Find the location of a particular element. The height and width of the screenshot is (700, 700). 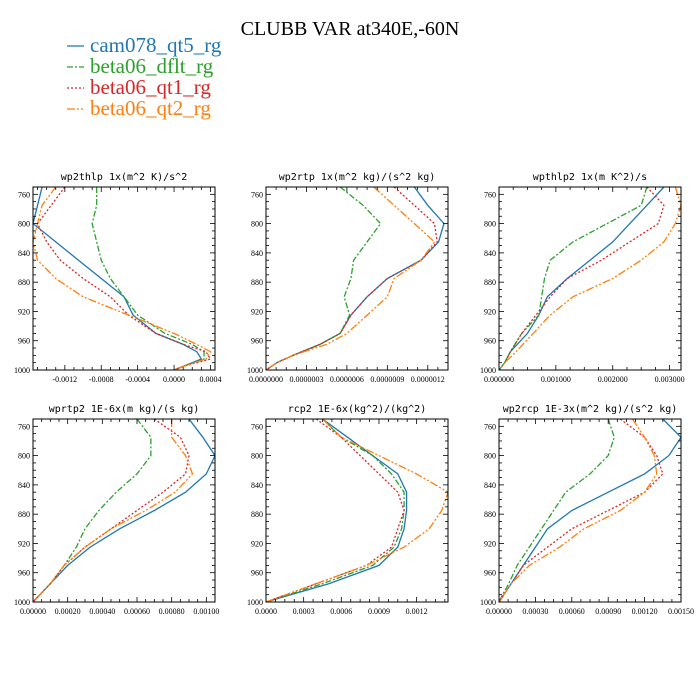

figure-title: CLUBB VAR at340E,-60N is located at coordinates (350, 29).